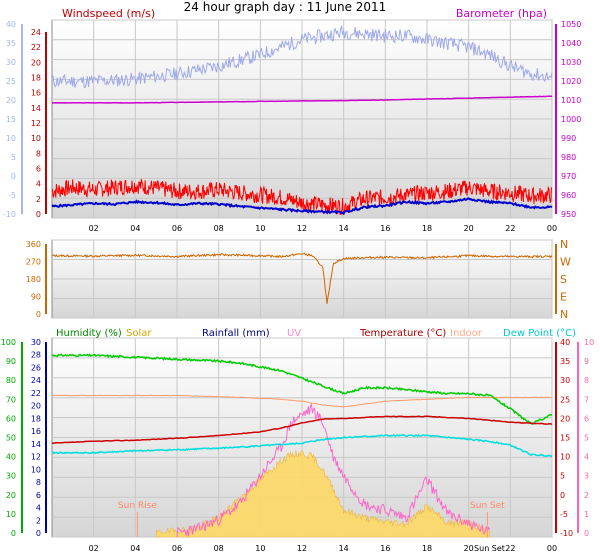  What do you see at coordinates (568, 157) in the screenshot?
I see `barometer-axis-tick-label: 980` at bounding box center [568, 157].